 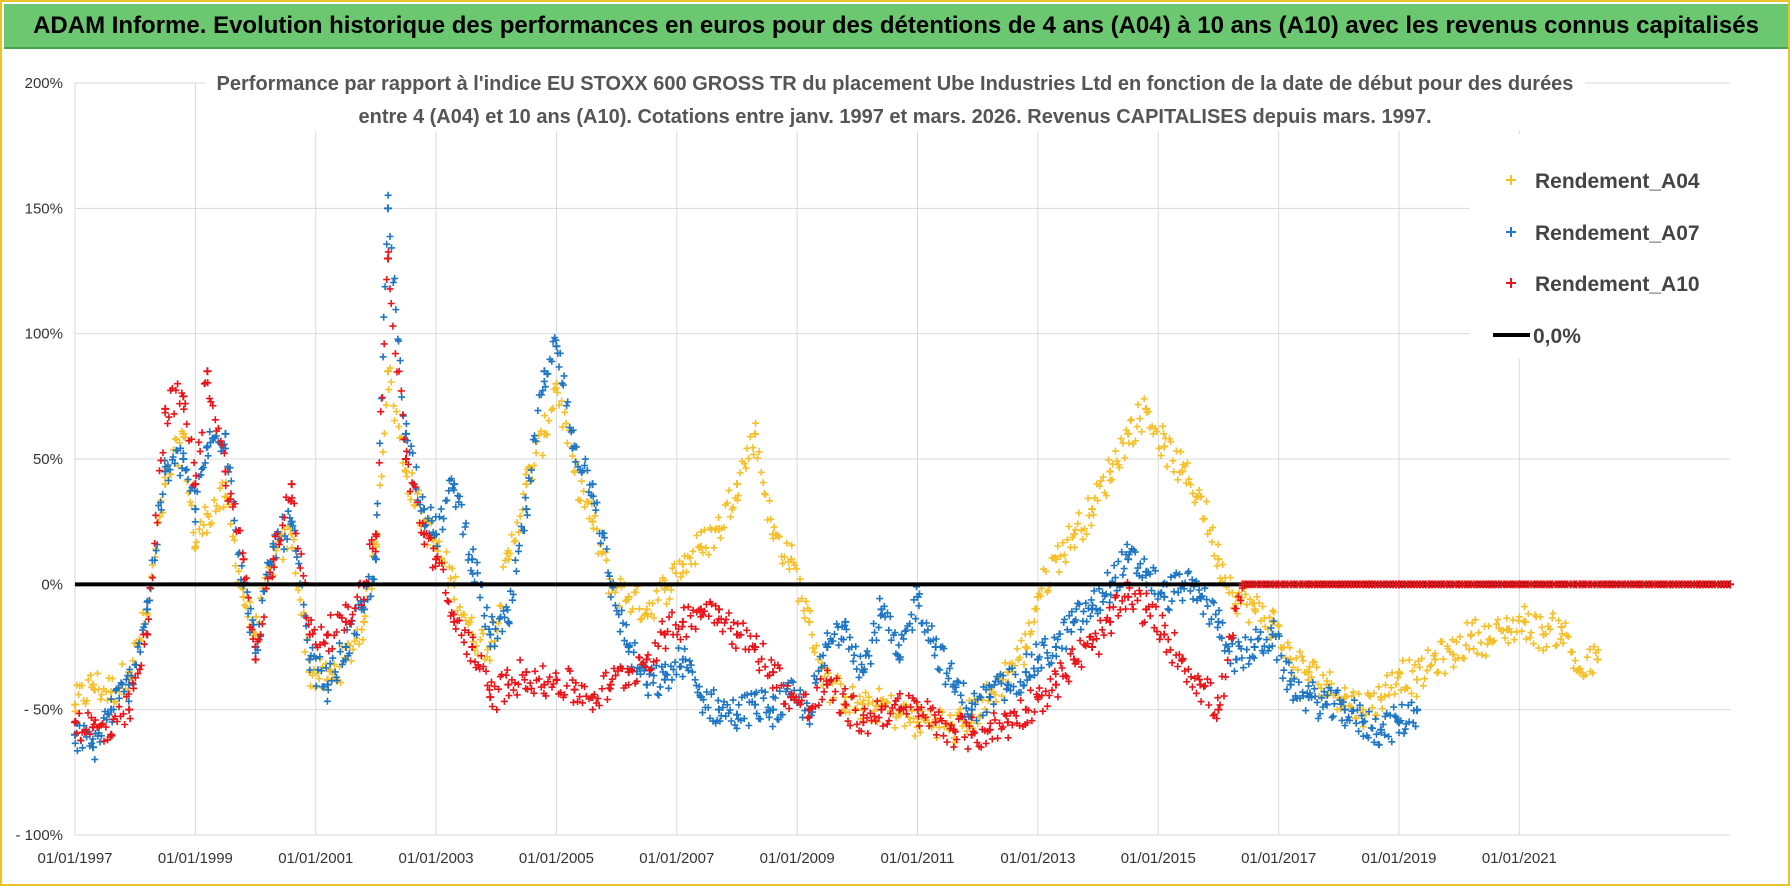 I want to click on y-tick-label: 50%, so click(x=48, y=459).